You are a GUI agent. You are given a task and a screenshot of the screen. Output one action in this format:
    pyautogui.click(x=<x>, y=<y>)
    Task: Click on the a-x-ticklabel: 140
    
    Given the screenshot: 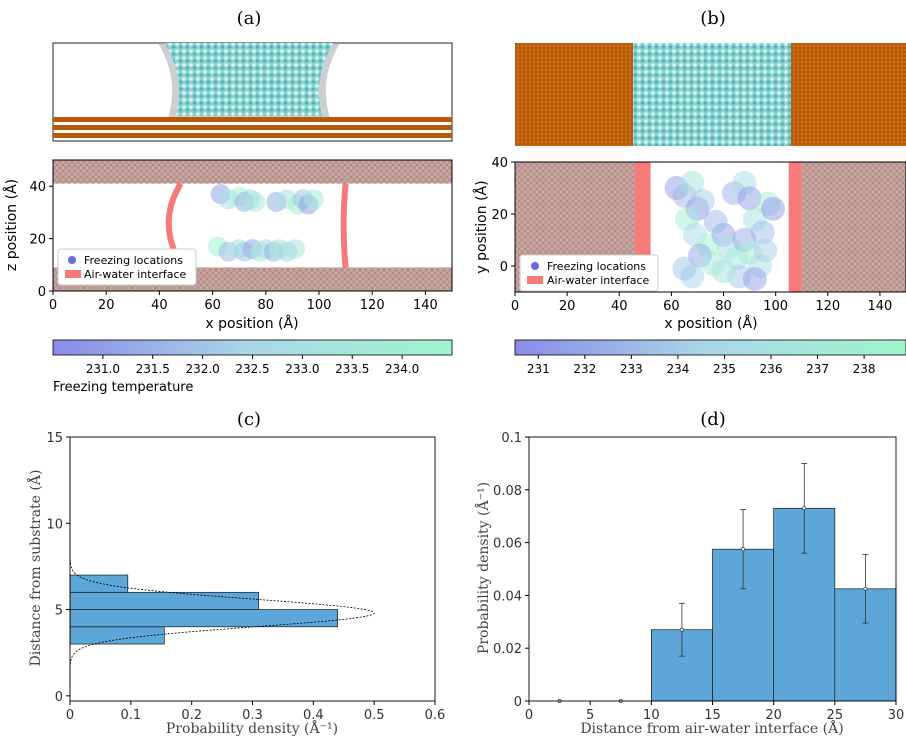 What is the action you would take?
    pyautogui.click(x=425, y=305)
    